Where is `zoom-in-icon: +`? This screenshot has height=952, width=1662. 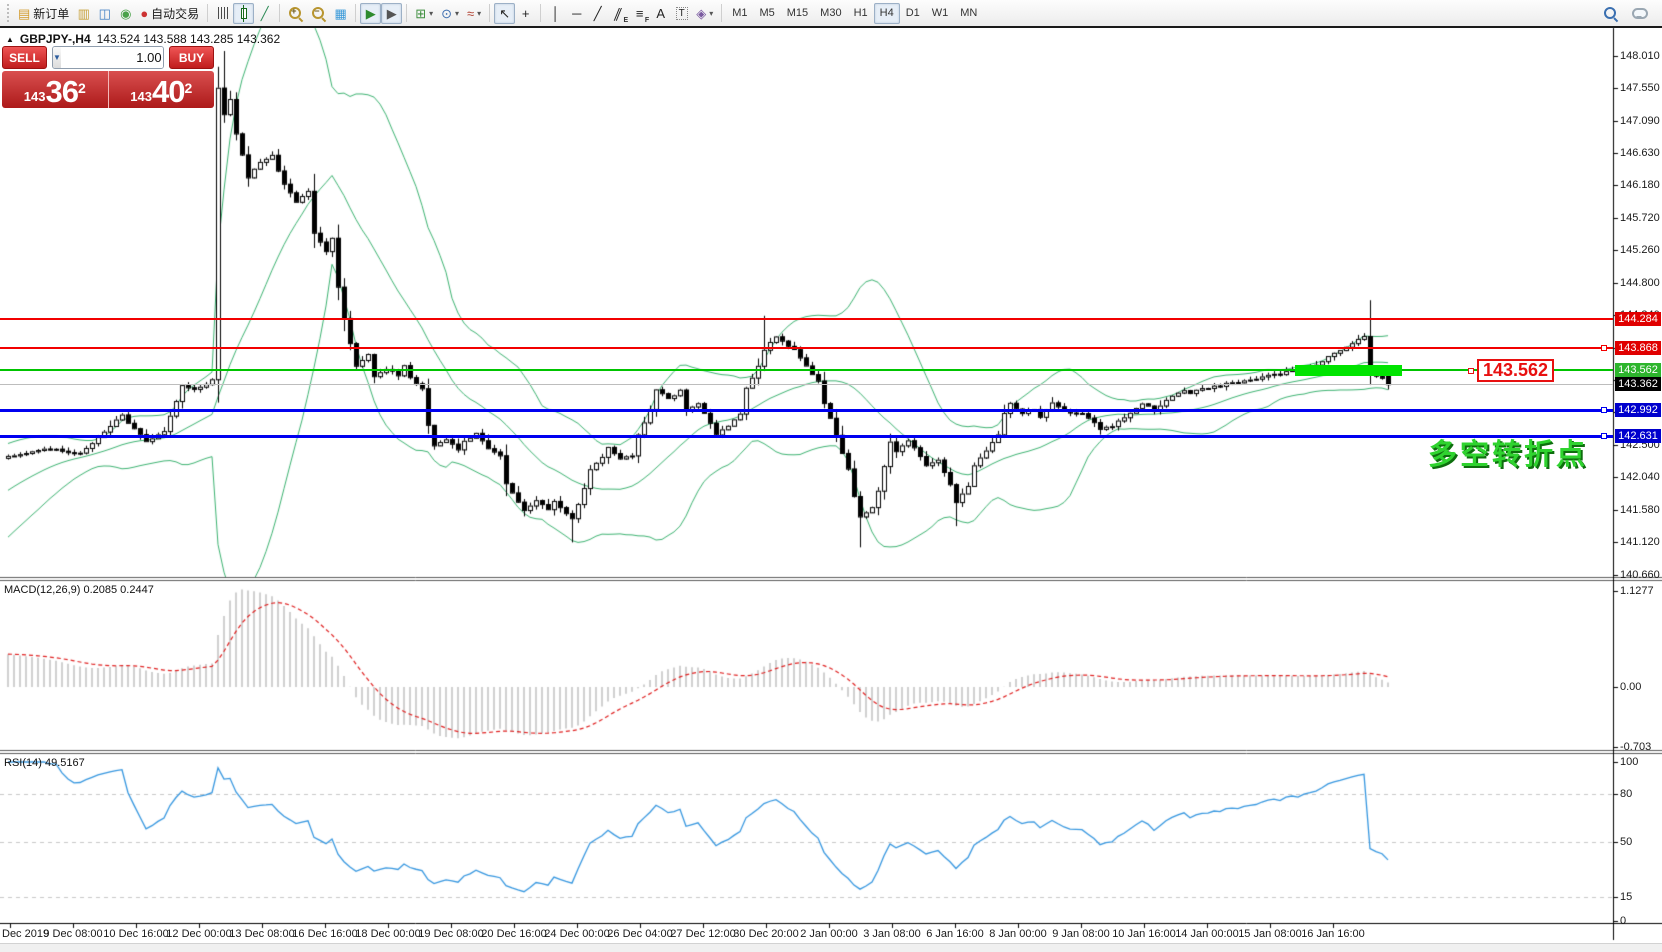
zoom-in-icon: + is located at coordinates (295, 13).